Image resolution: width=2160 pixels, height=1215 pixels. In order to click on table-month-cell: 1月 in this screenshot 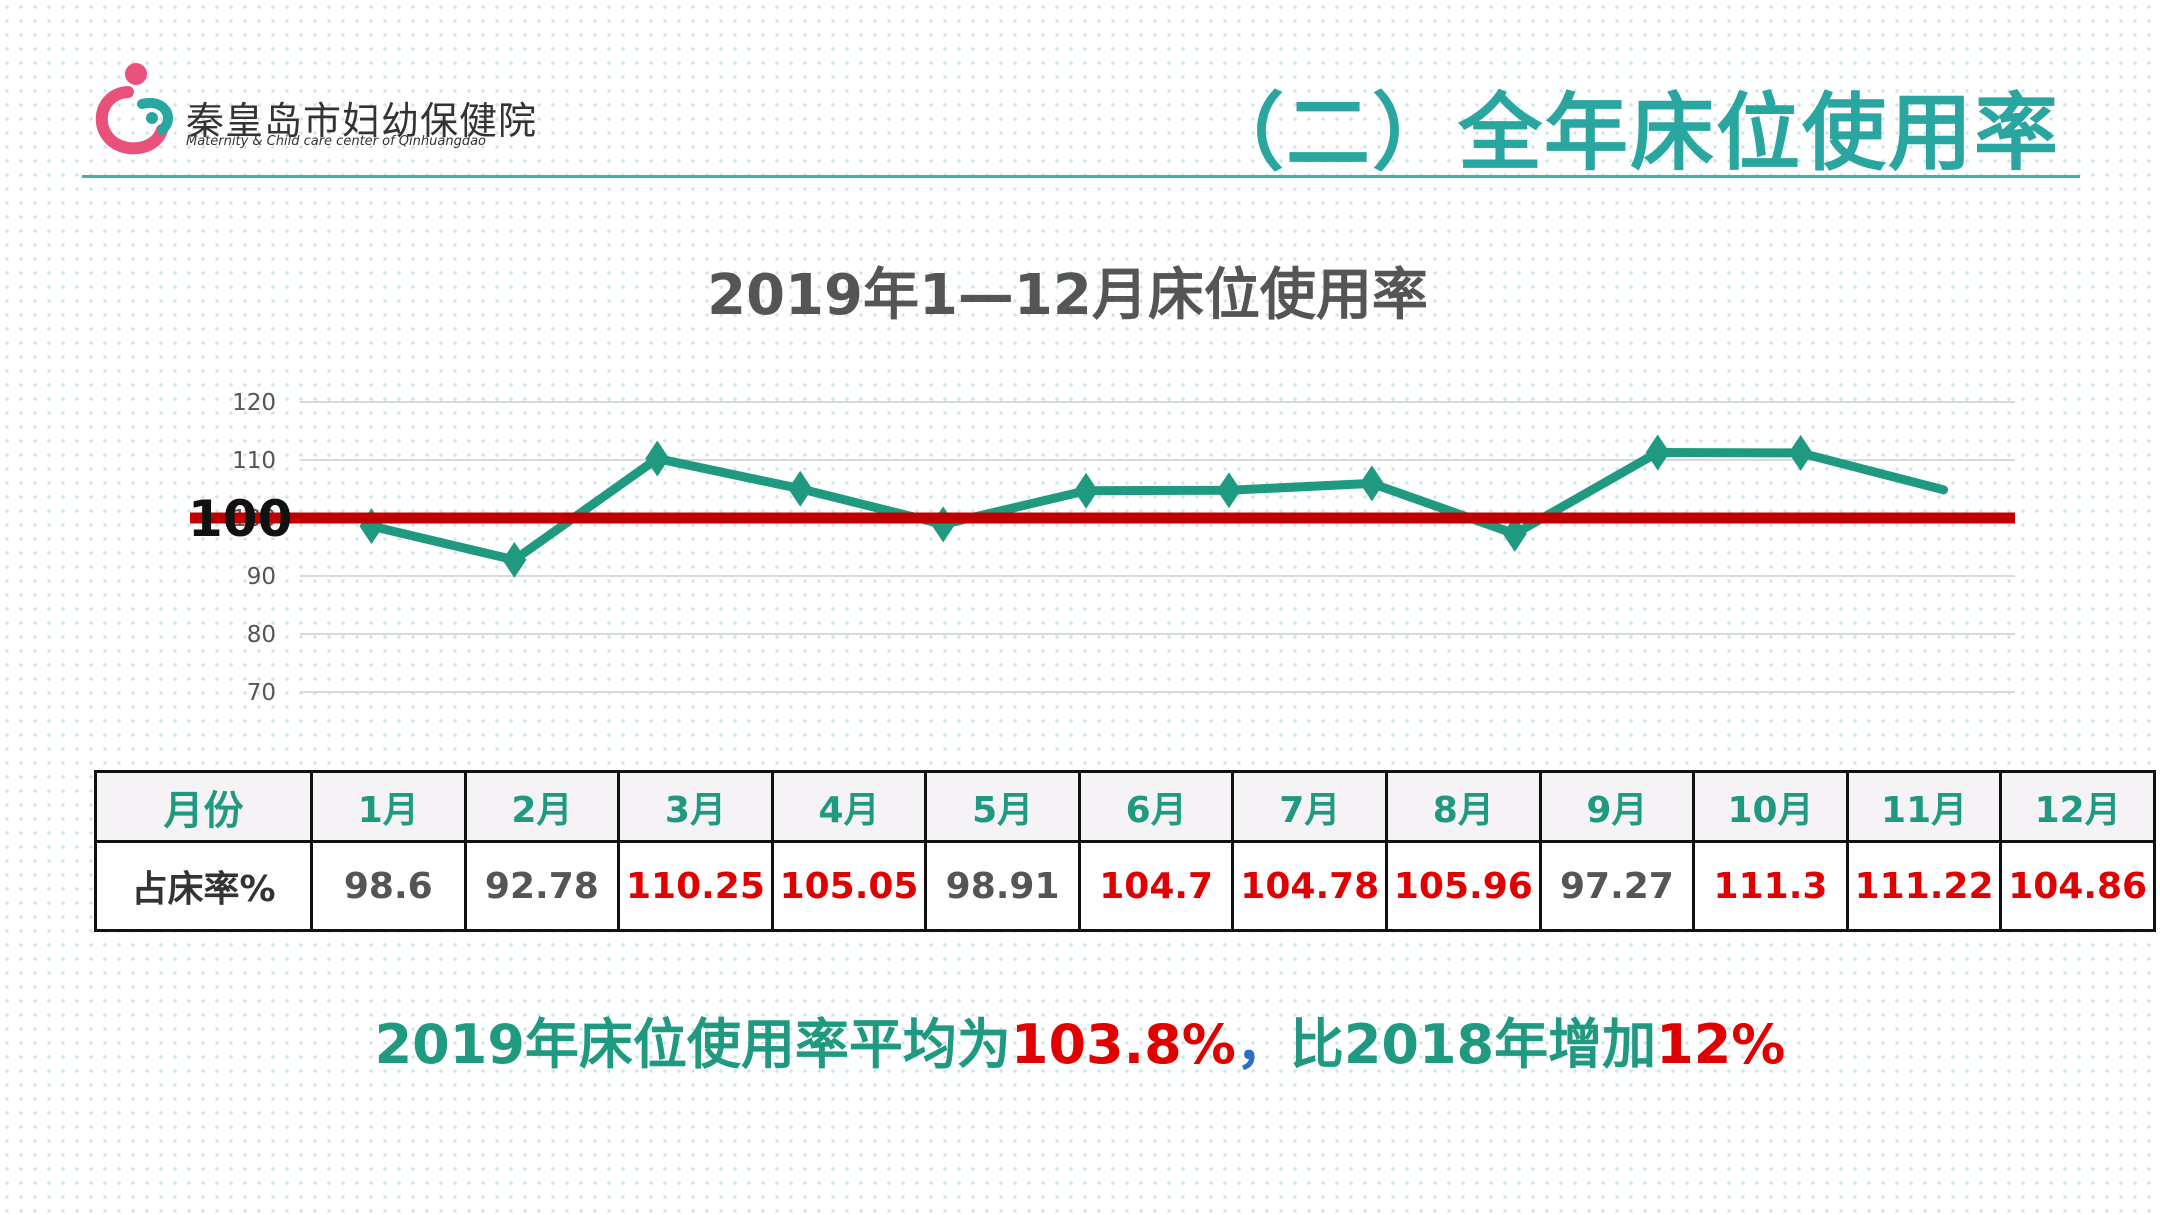, I will do `click(388, 806)`.